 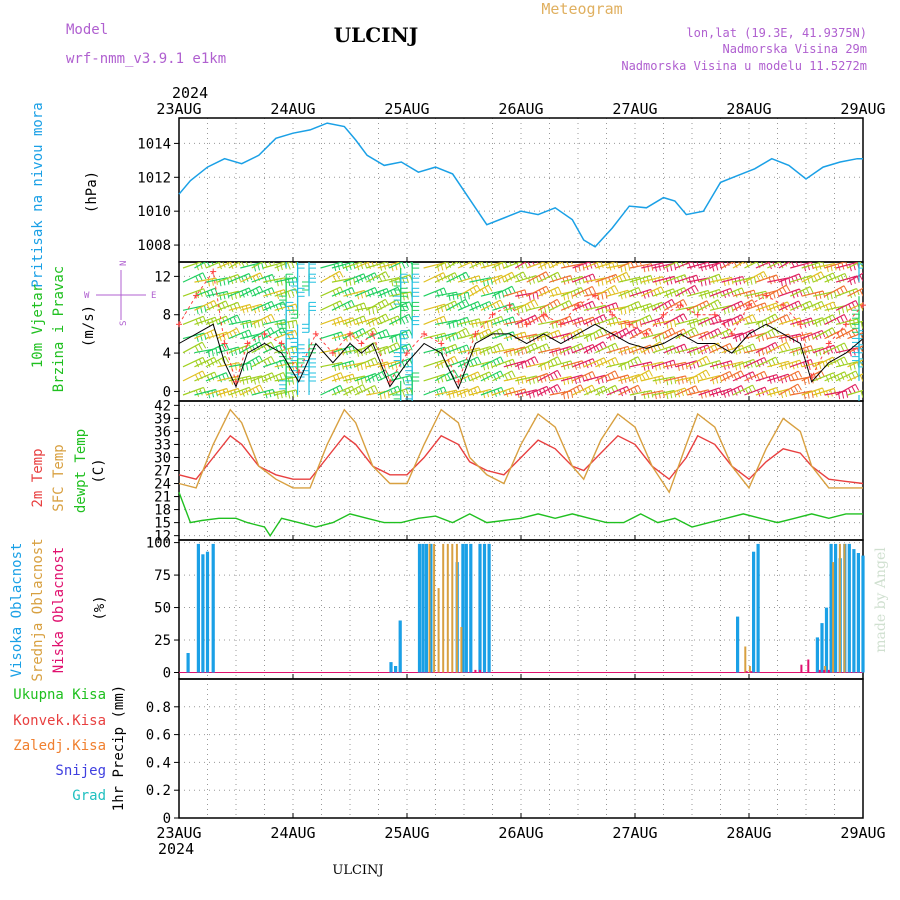 I want to click on time-label-bottom-4: 27AUG, so click(x=634, y=833).